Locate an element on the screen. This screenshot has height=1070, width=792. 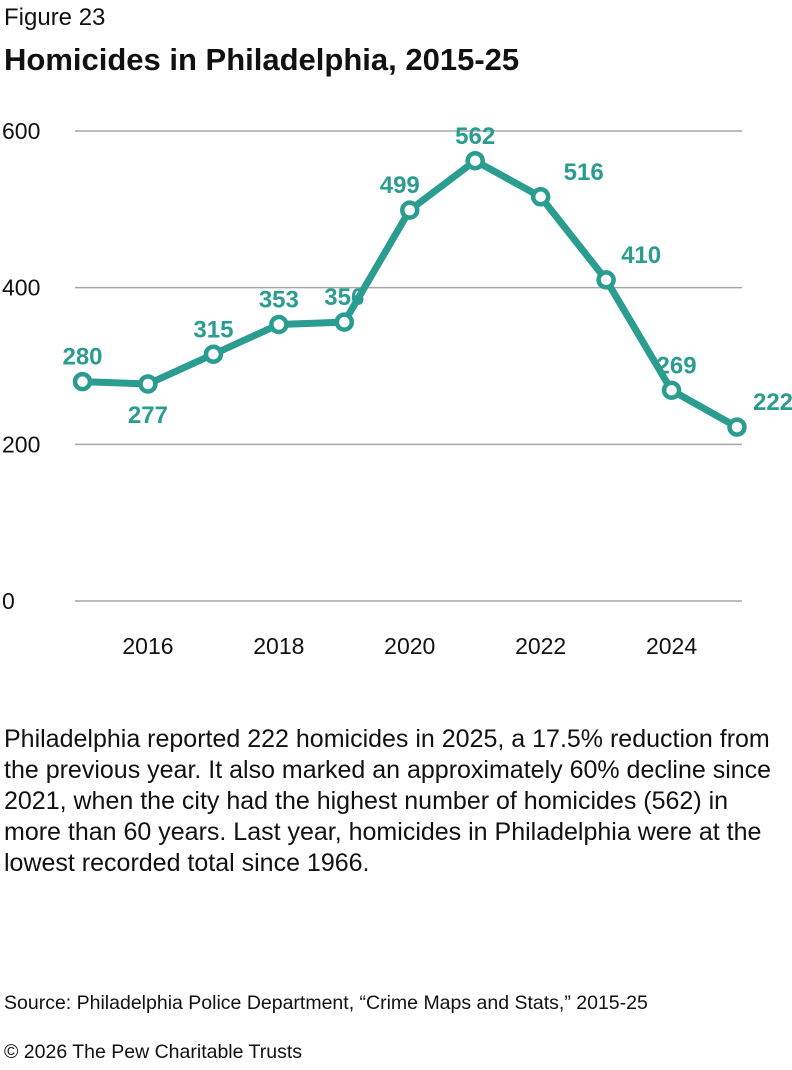
data-label: 315 is located at coordinates (213, 329).